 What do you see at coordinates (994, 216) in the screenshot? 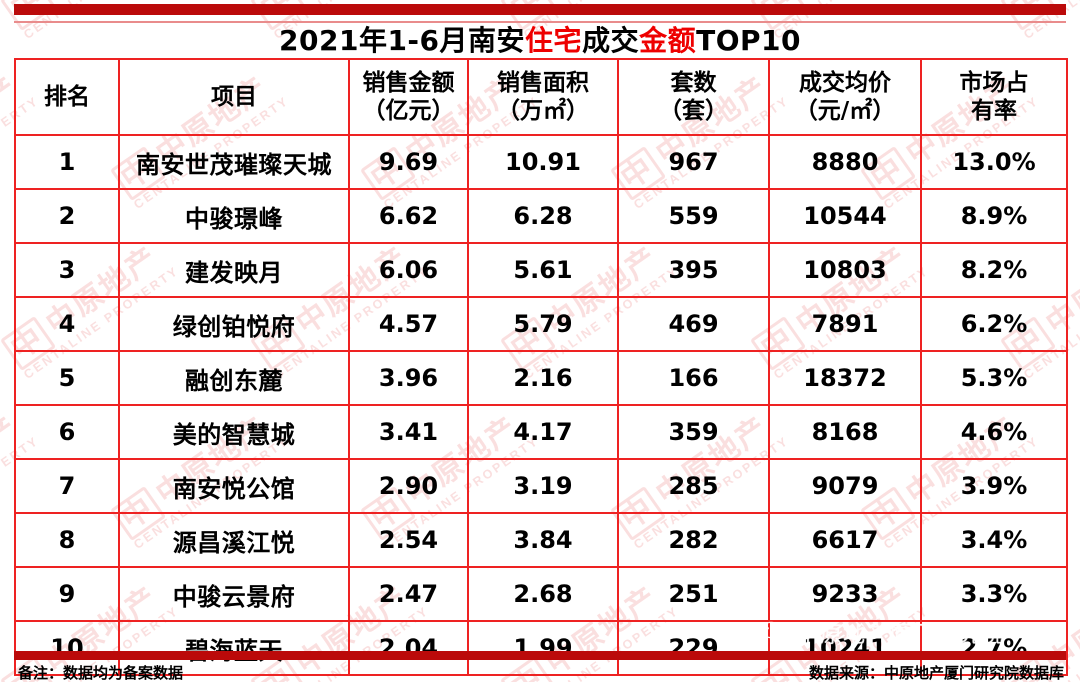
I see `cell-market-share: 8.9%` at bounding box center [994, 216].